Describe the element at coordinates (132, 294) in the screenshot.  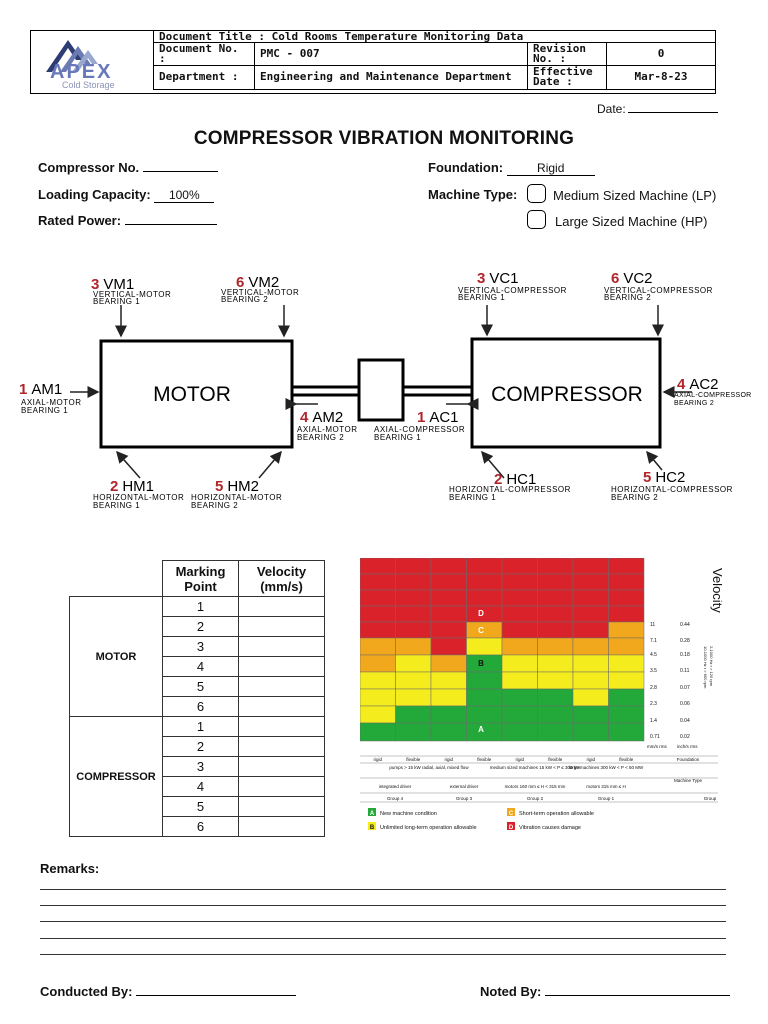
I see `svg-text: VERTICAL-MOTOR` at that location.